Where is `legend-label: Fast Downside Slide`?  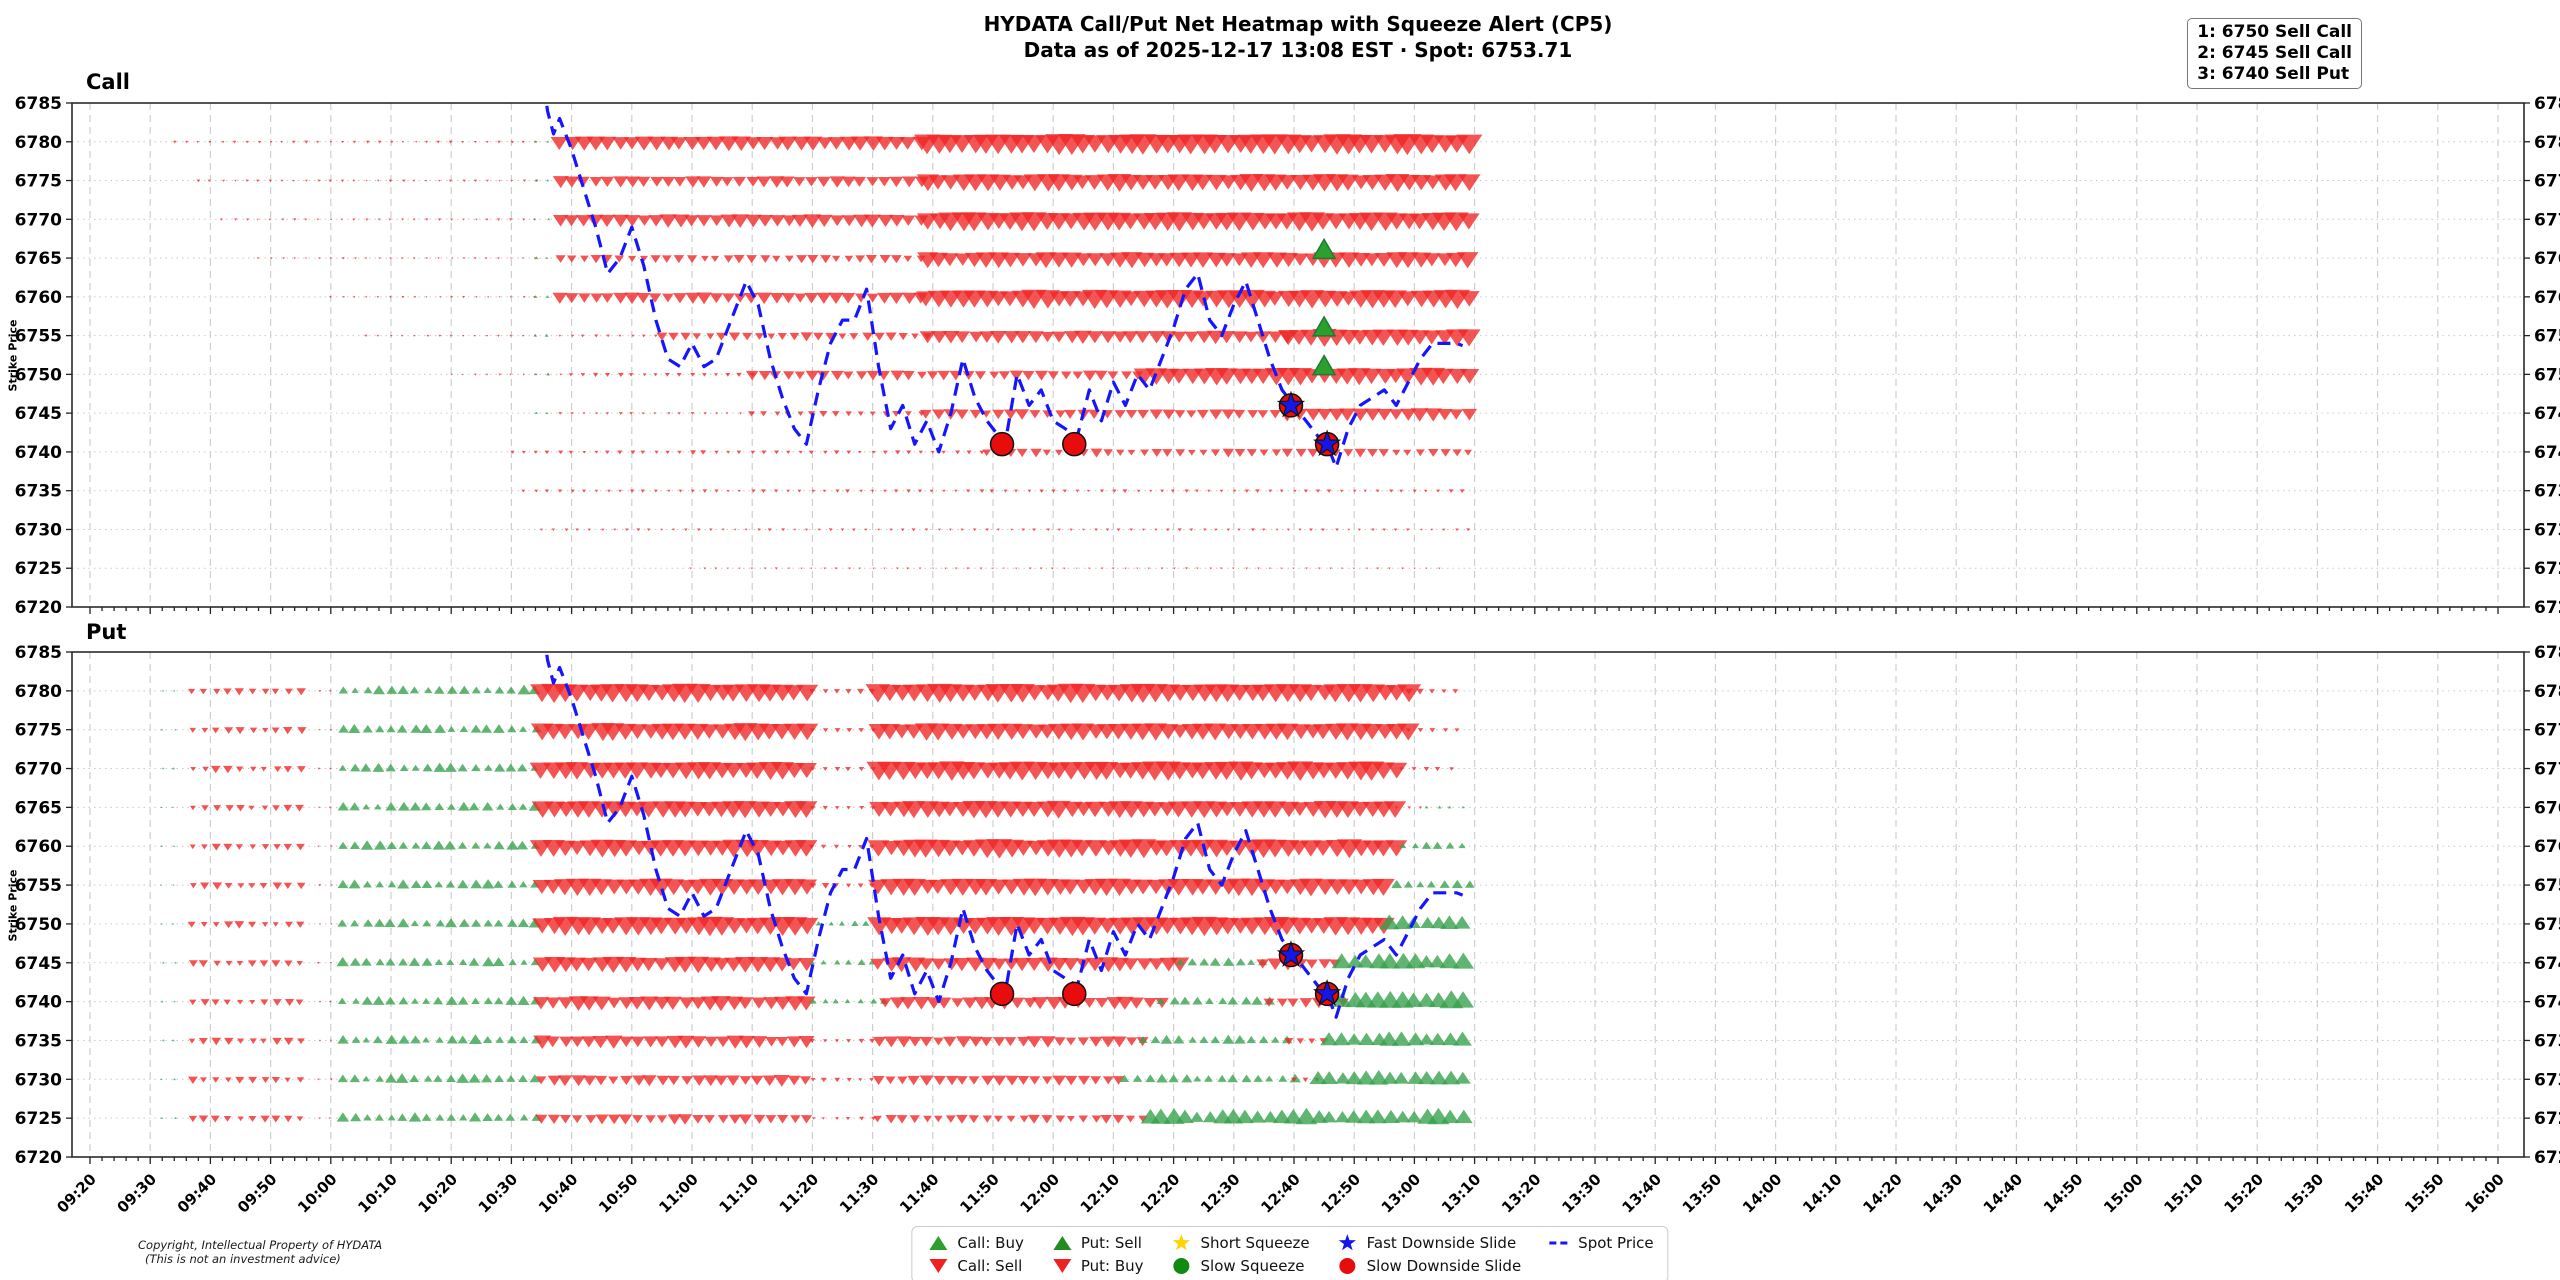 legend-label: Fast Downside Slide is located at coordinates (1441, 1243).